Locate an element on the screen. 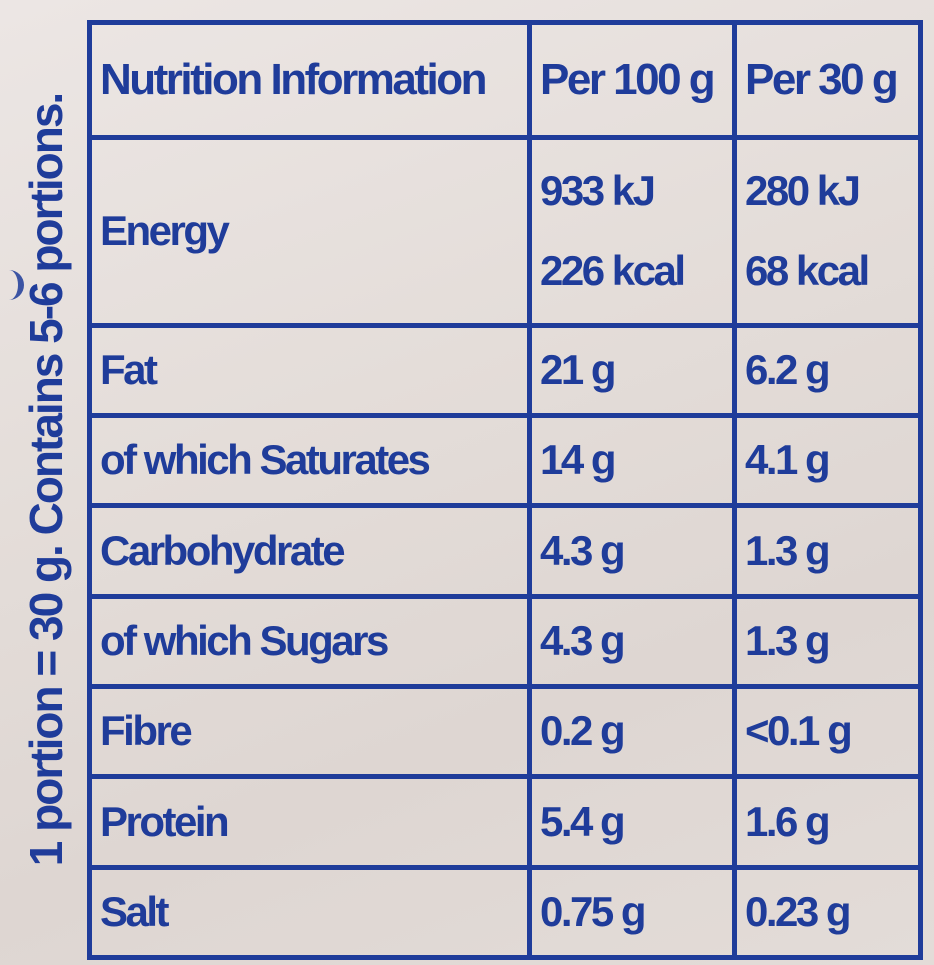 The height and width of the screenshot is (965, 934). table-top-edge-fragment is located at coordinates (507, 6).